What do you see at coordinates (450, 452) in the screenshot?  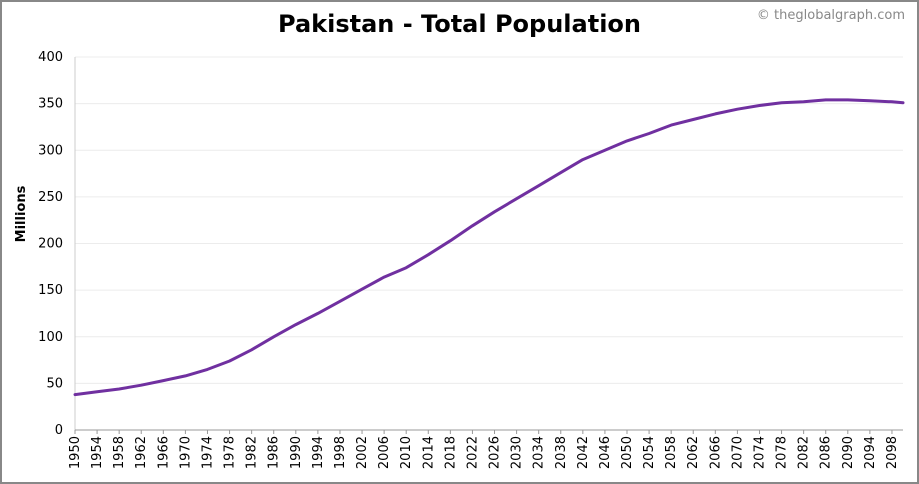 I see `x-tick-label: 2018` at bounding box center [450, 452].